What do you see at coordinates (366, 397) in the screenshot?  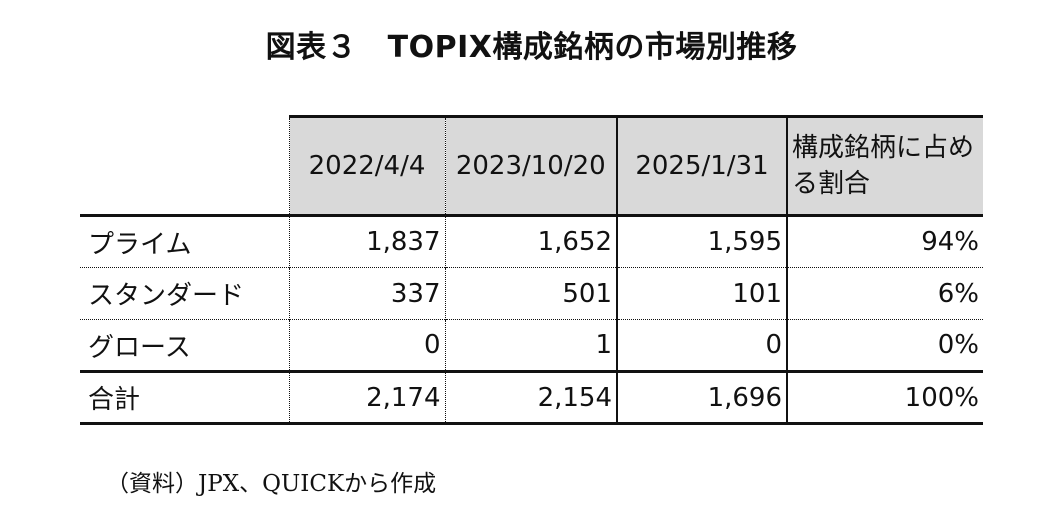 I see `cell-value: 2,174` at bounding box center [366, 397].